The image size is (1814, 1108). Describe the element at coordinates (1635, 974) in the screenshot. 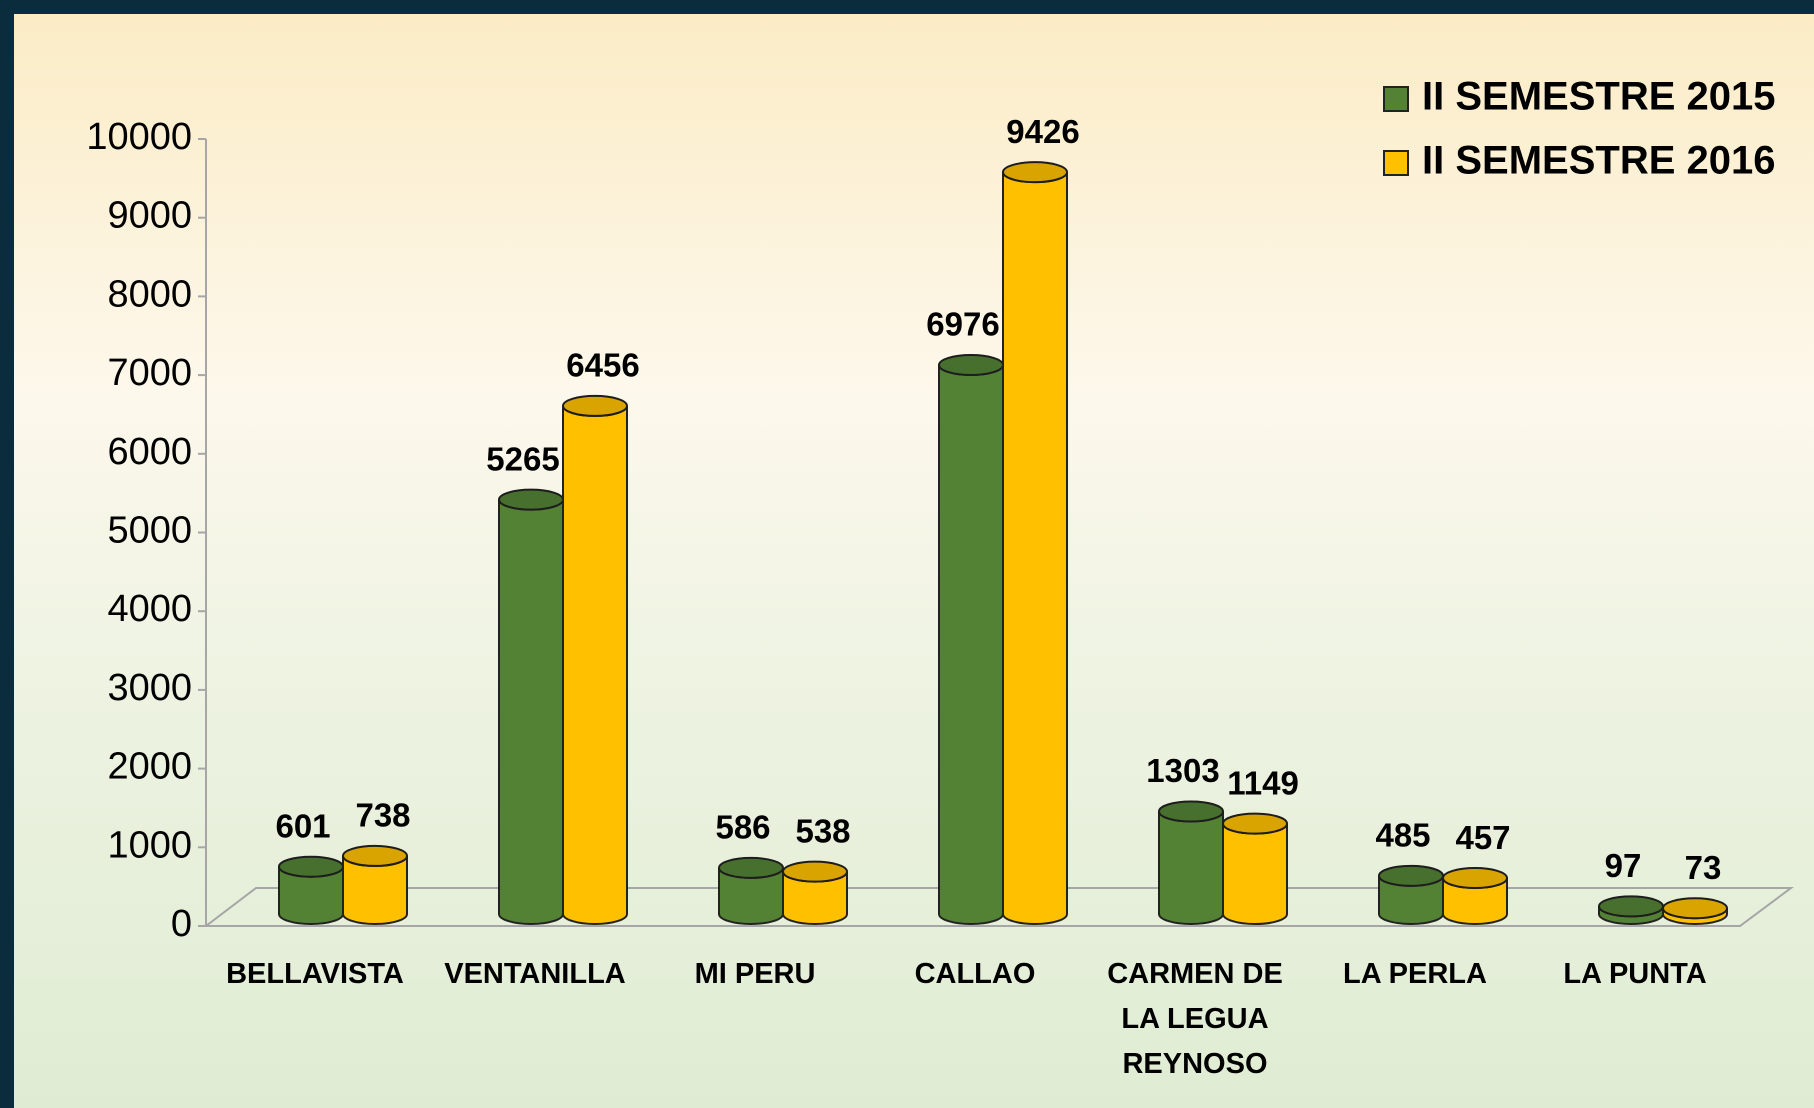

I see `x-tick-label: LA PUNTA` at that location.